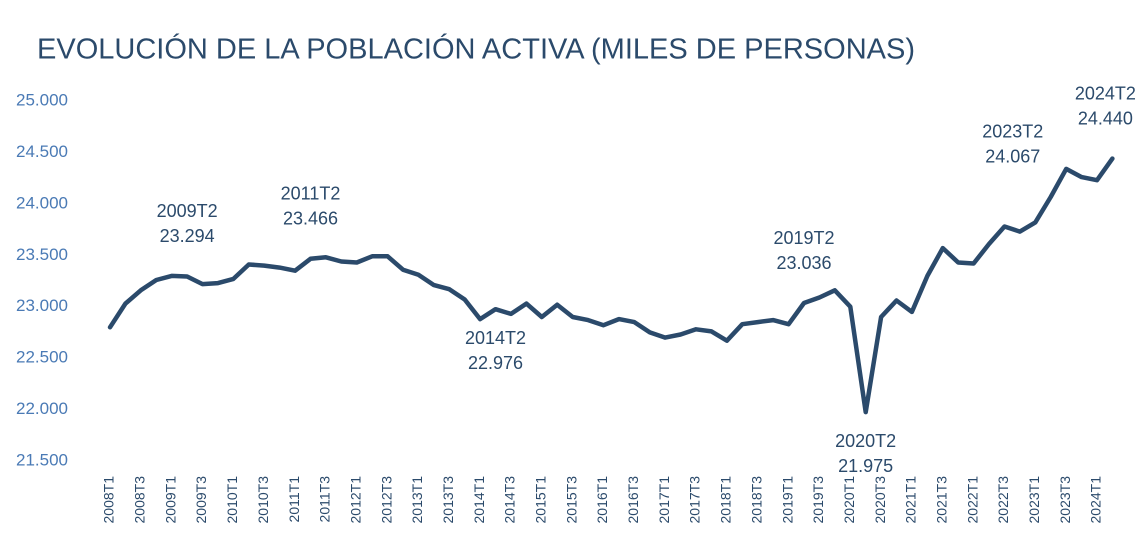 This screenshot has height=543, width=1145. What do you see at coordinates (510, 500) in the screenshot?
I see `x-tick-label: 2014T3` at bounding box center [510, 500].